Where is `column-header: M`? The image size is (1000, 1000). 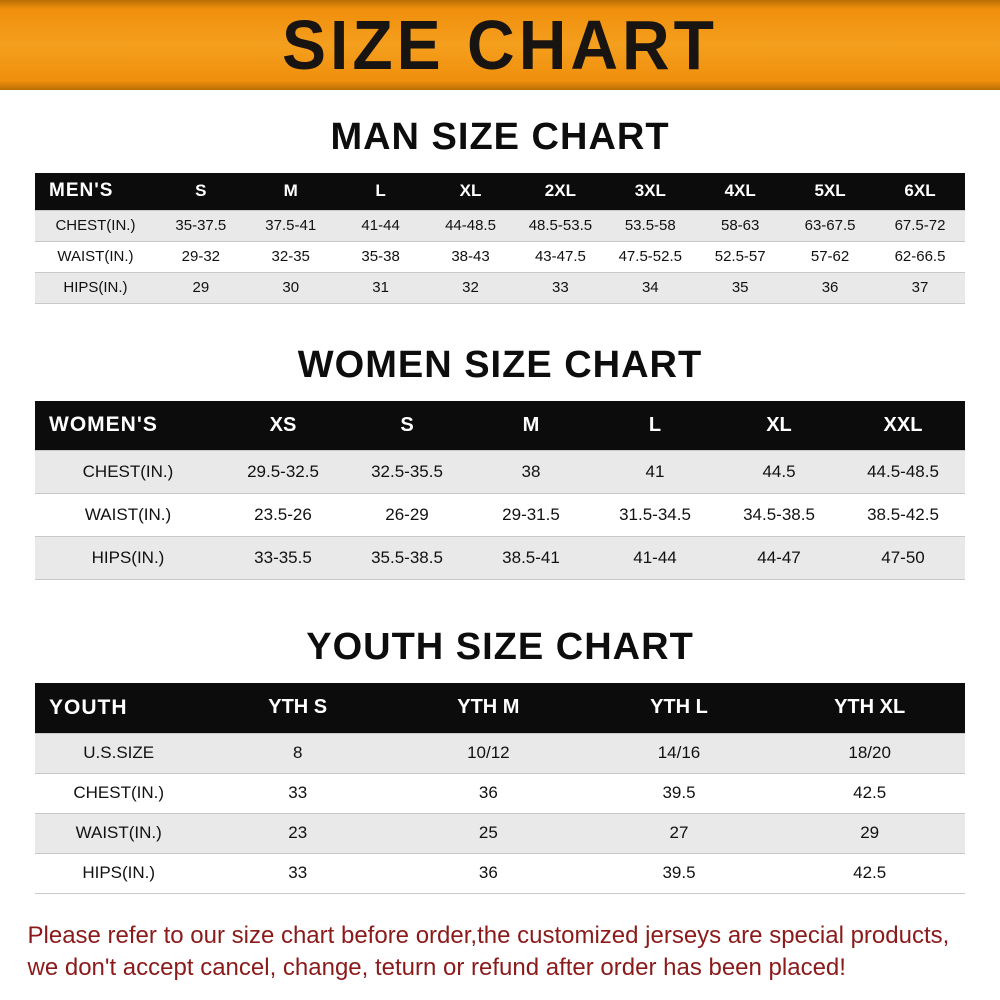
column-header: M is located at coordinates (290, 191).